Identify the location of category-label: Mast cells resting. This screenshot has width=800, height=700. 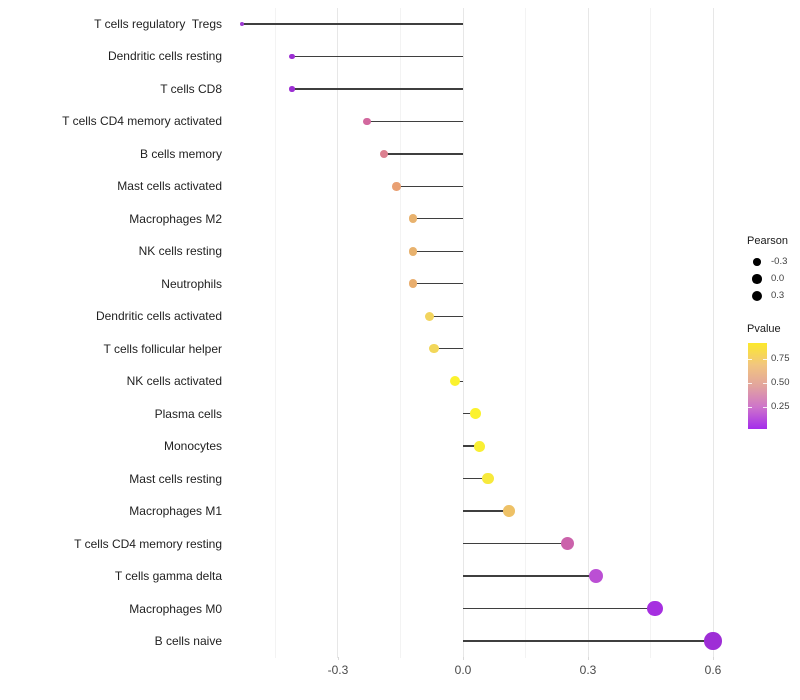
(175, 478).